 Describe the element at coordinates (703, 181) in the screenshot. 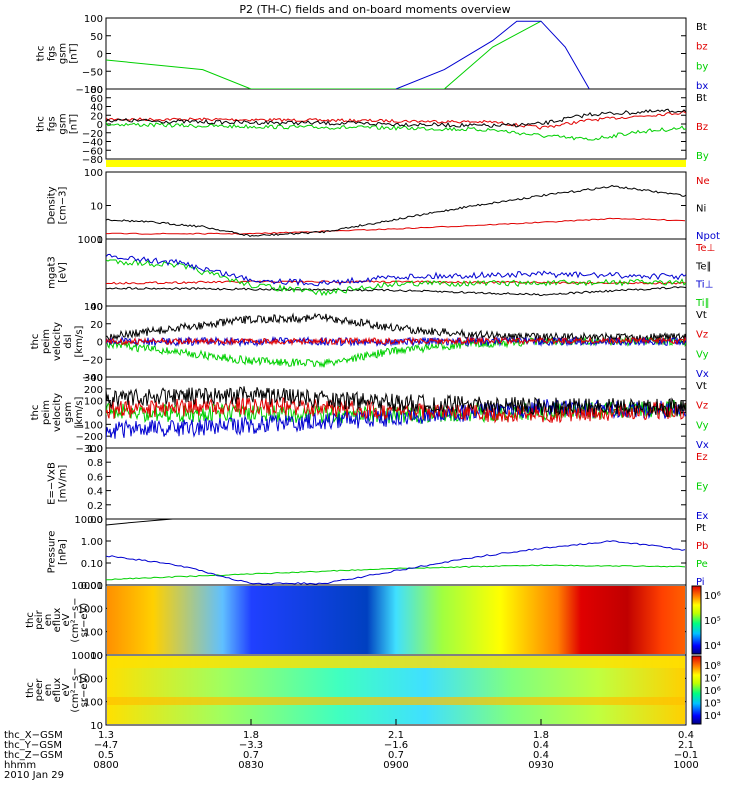

I see `legend-entry: Ne` at that location.